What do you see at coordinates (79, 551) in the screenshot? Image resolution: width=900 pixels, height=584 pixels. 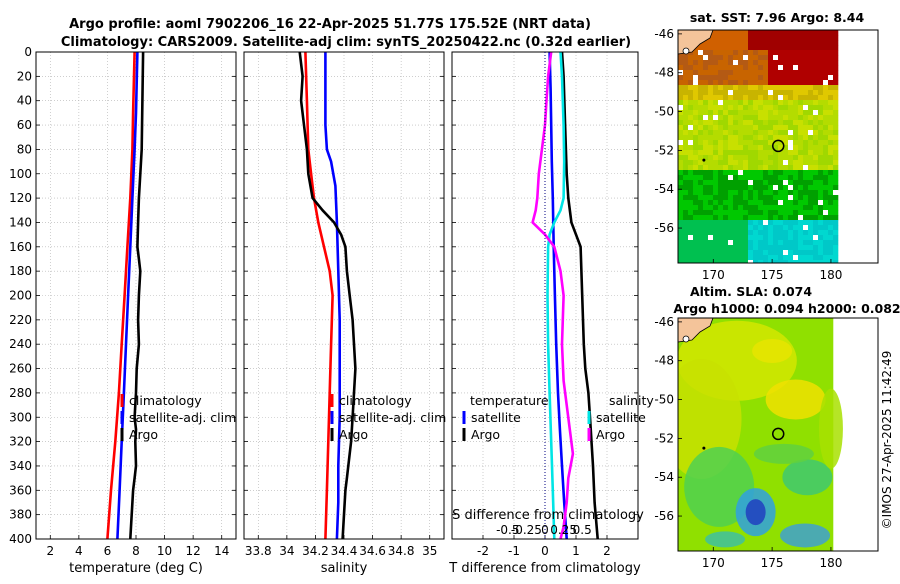 I see `tick-label-x: 4` at bounding box center [79, 551].